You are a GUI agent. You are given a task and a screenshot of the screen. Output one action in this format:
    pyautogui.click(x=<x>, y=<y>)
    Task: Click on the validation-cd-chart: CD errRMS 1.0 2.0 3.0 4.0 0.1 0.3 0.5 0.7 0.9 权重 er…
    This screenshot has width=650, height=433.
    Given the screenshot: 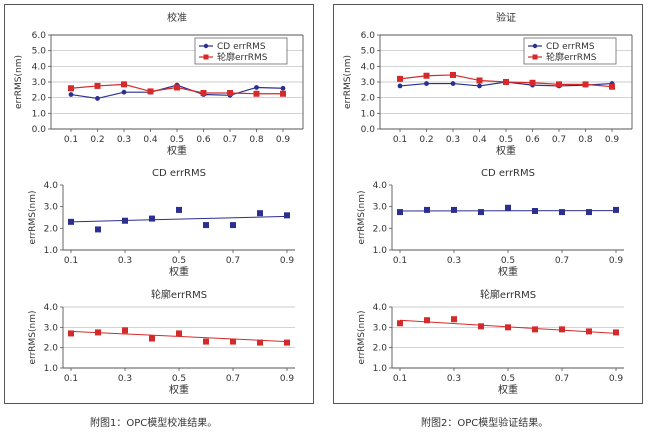 What is the action you would take?
    pyautogui.click(x=490, y=223)
    